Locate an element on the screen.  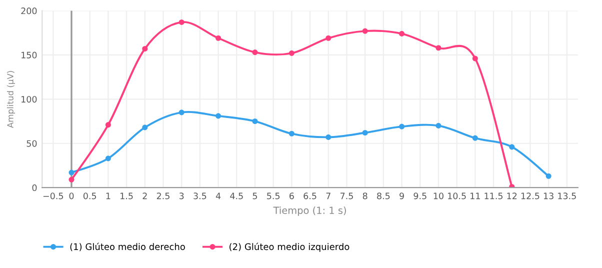
x-tick-label: 6.5 is located at coordinates (310, 196).